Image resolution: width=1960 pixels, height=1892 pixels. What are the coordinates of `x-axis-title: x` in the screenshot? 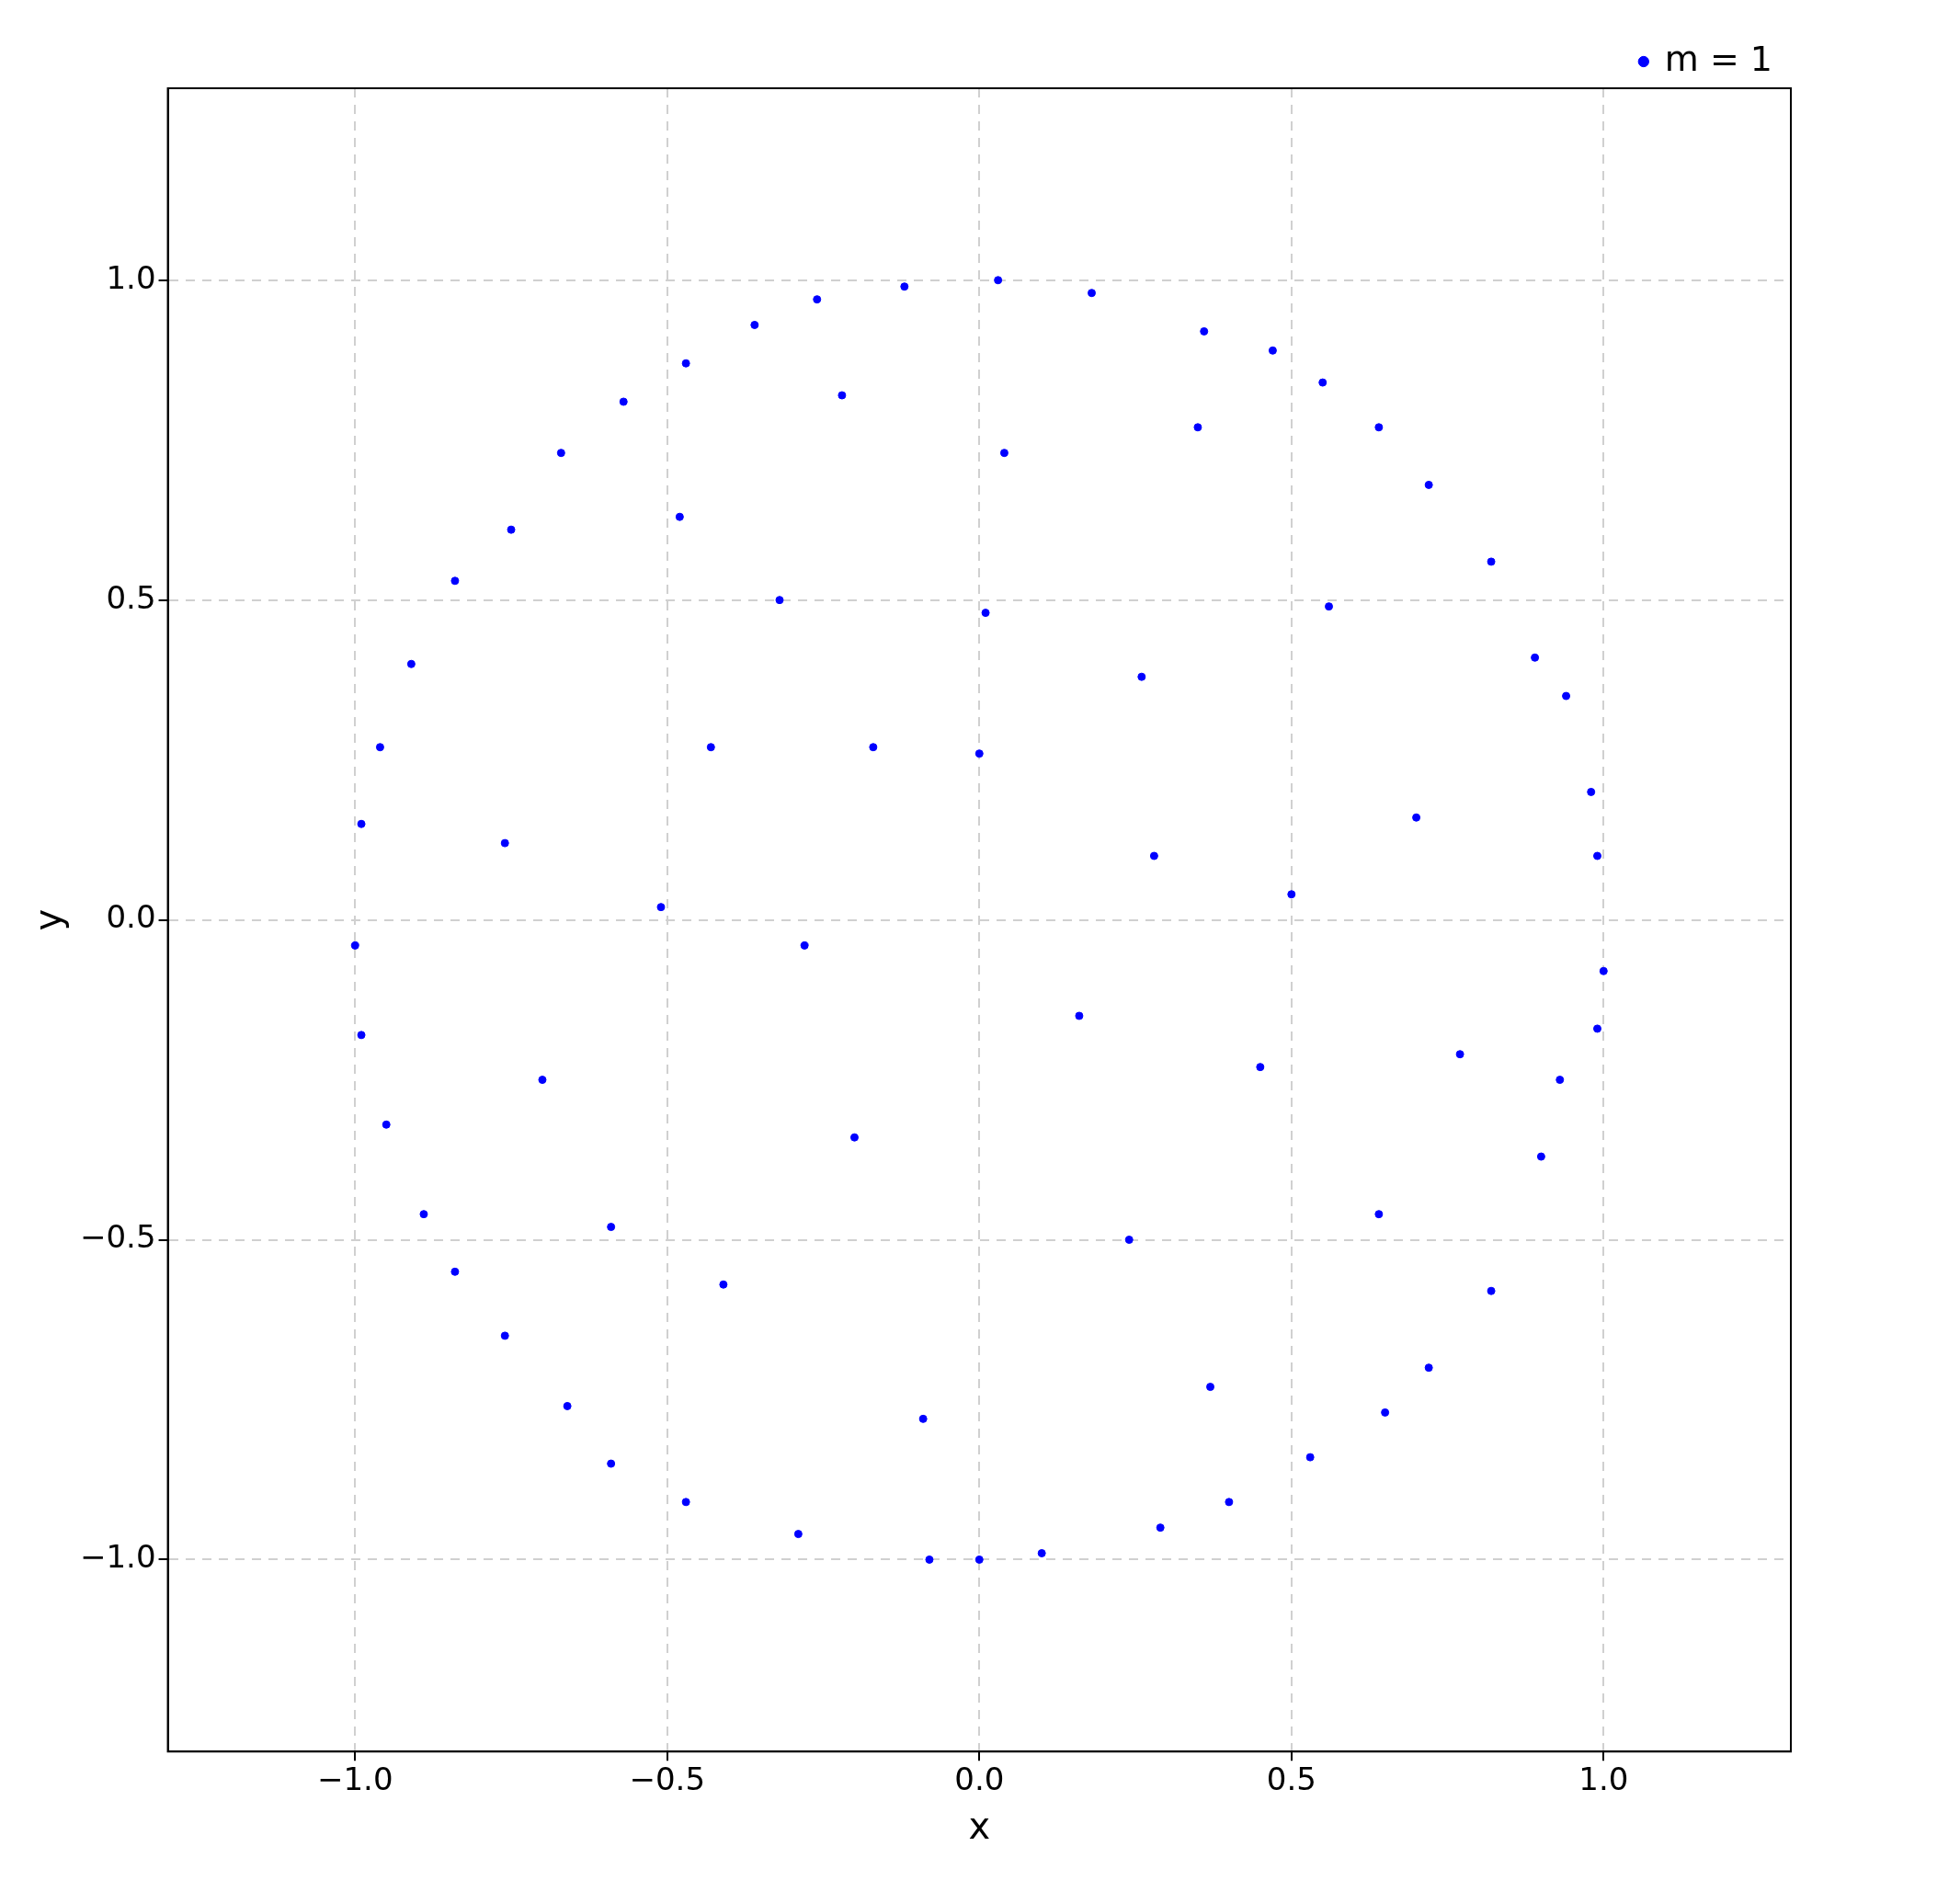 It's located at (979, 1827).